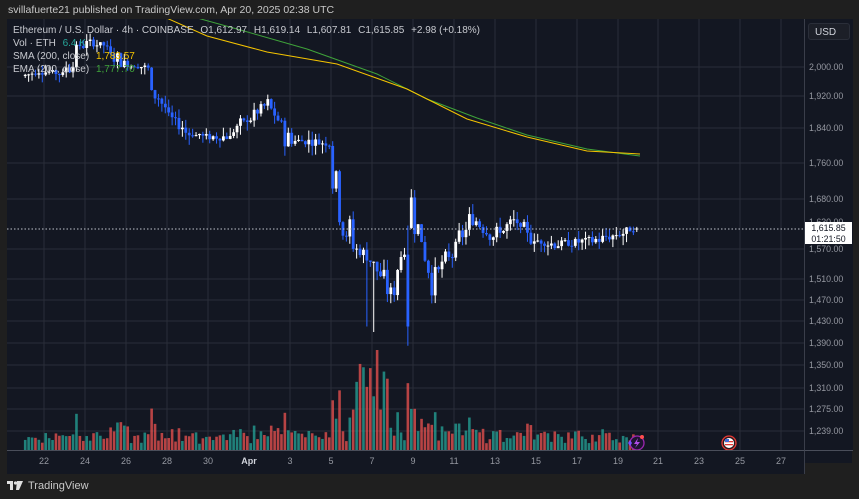  Describe the element at coordinates (740, 461) in the screenshot. I see `time-tick-label: 25` at that location.